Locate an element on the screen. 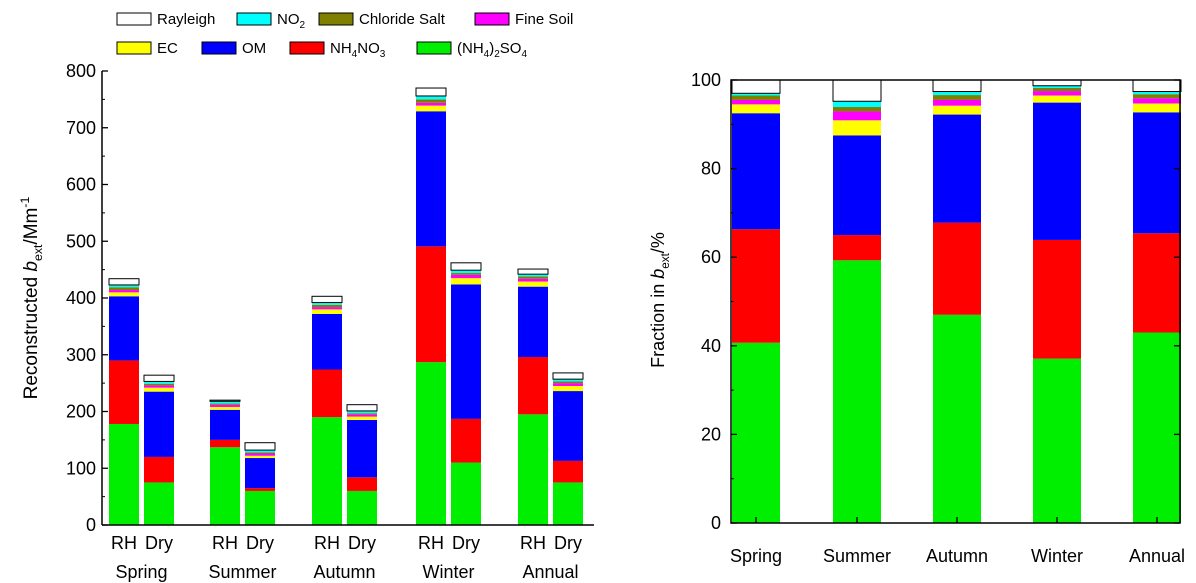  legend-label: NO2 is located at coordinates (291, 21).